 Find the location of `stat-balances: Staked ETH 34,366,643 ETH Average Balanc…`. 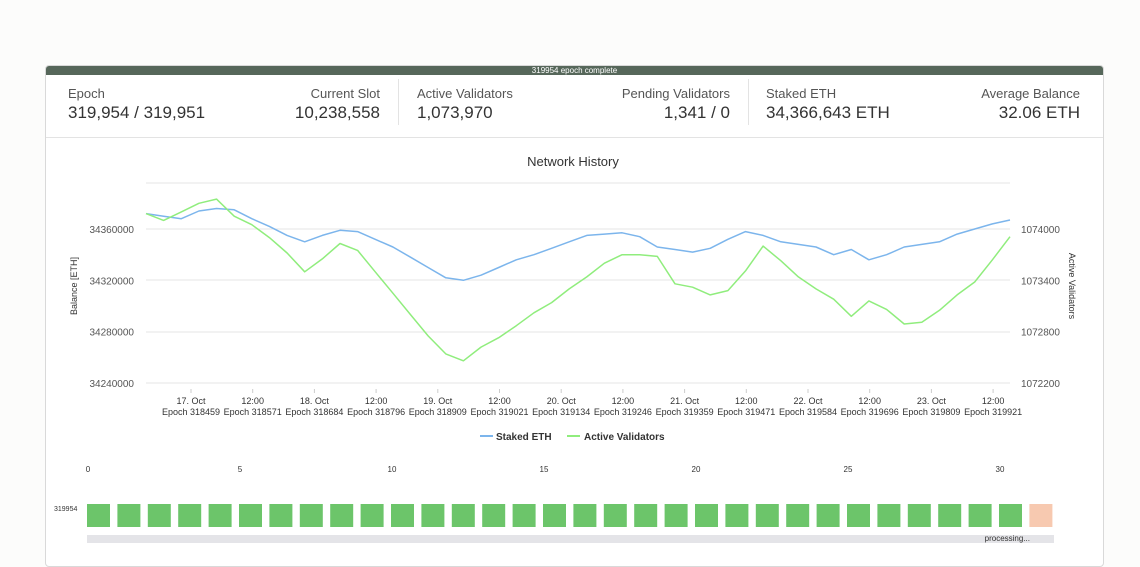

stat-balances: Staked ETH 34,366,643 ETH Average Balanc… is located at coordinates (923, 106).